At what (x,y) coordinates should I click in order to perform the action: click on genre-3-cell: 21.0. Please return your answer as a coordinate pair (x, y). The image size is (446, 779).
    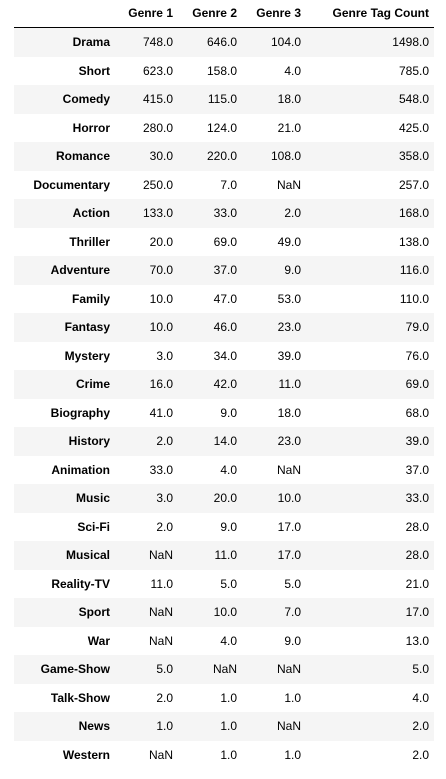
    Looking at the image, I should click on (289, 127).